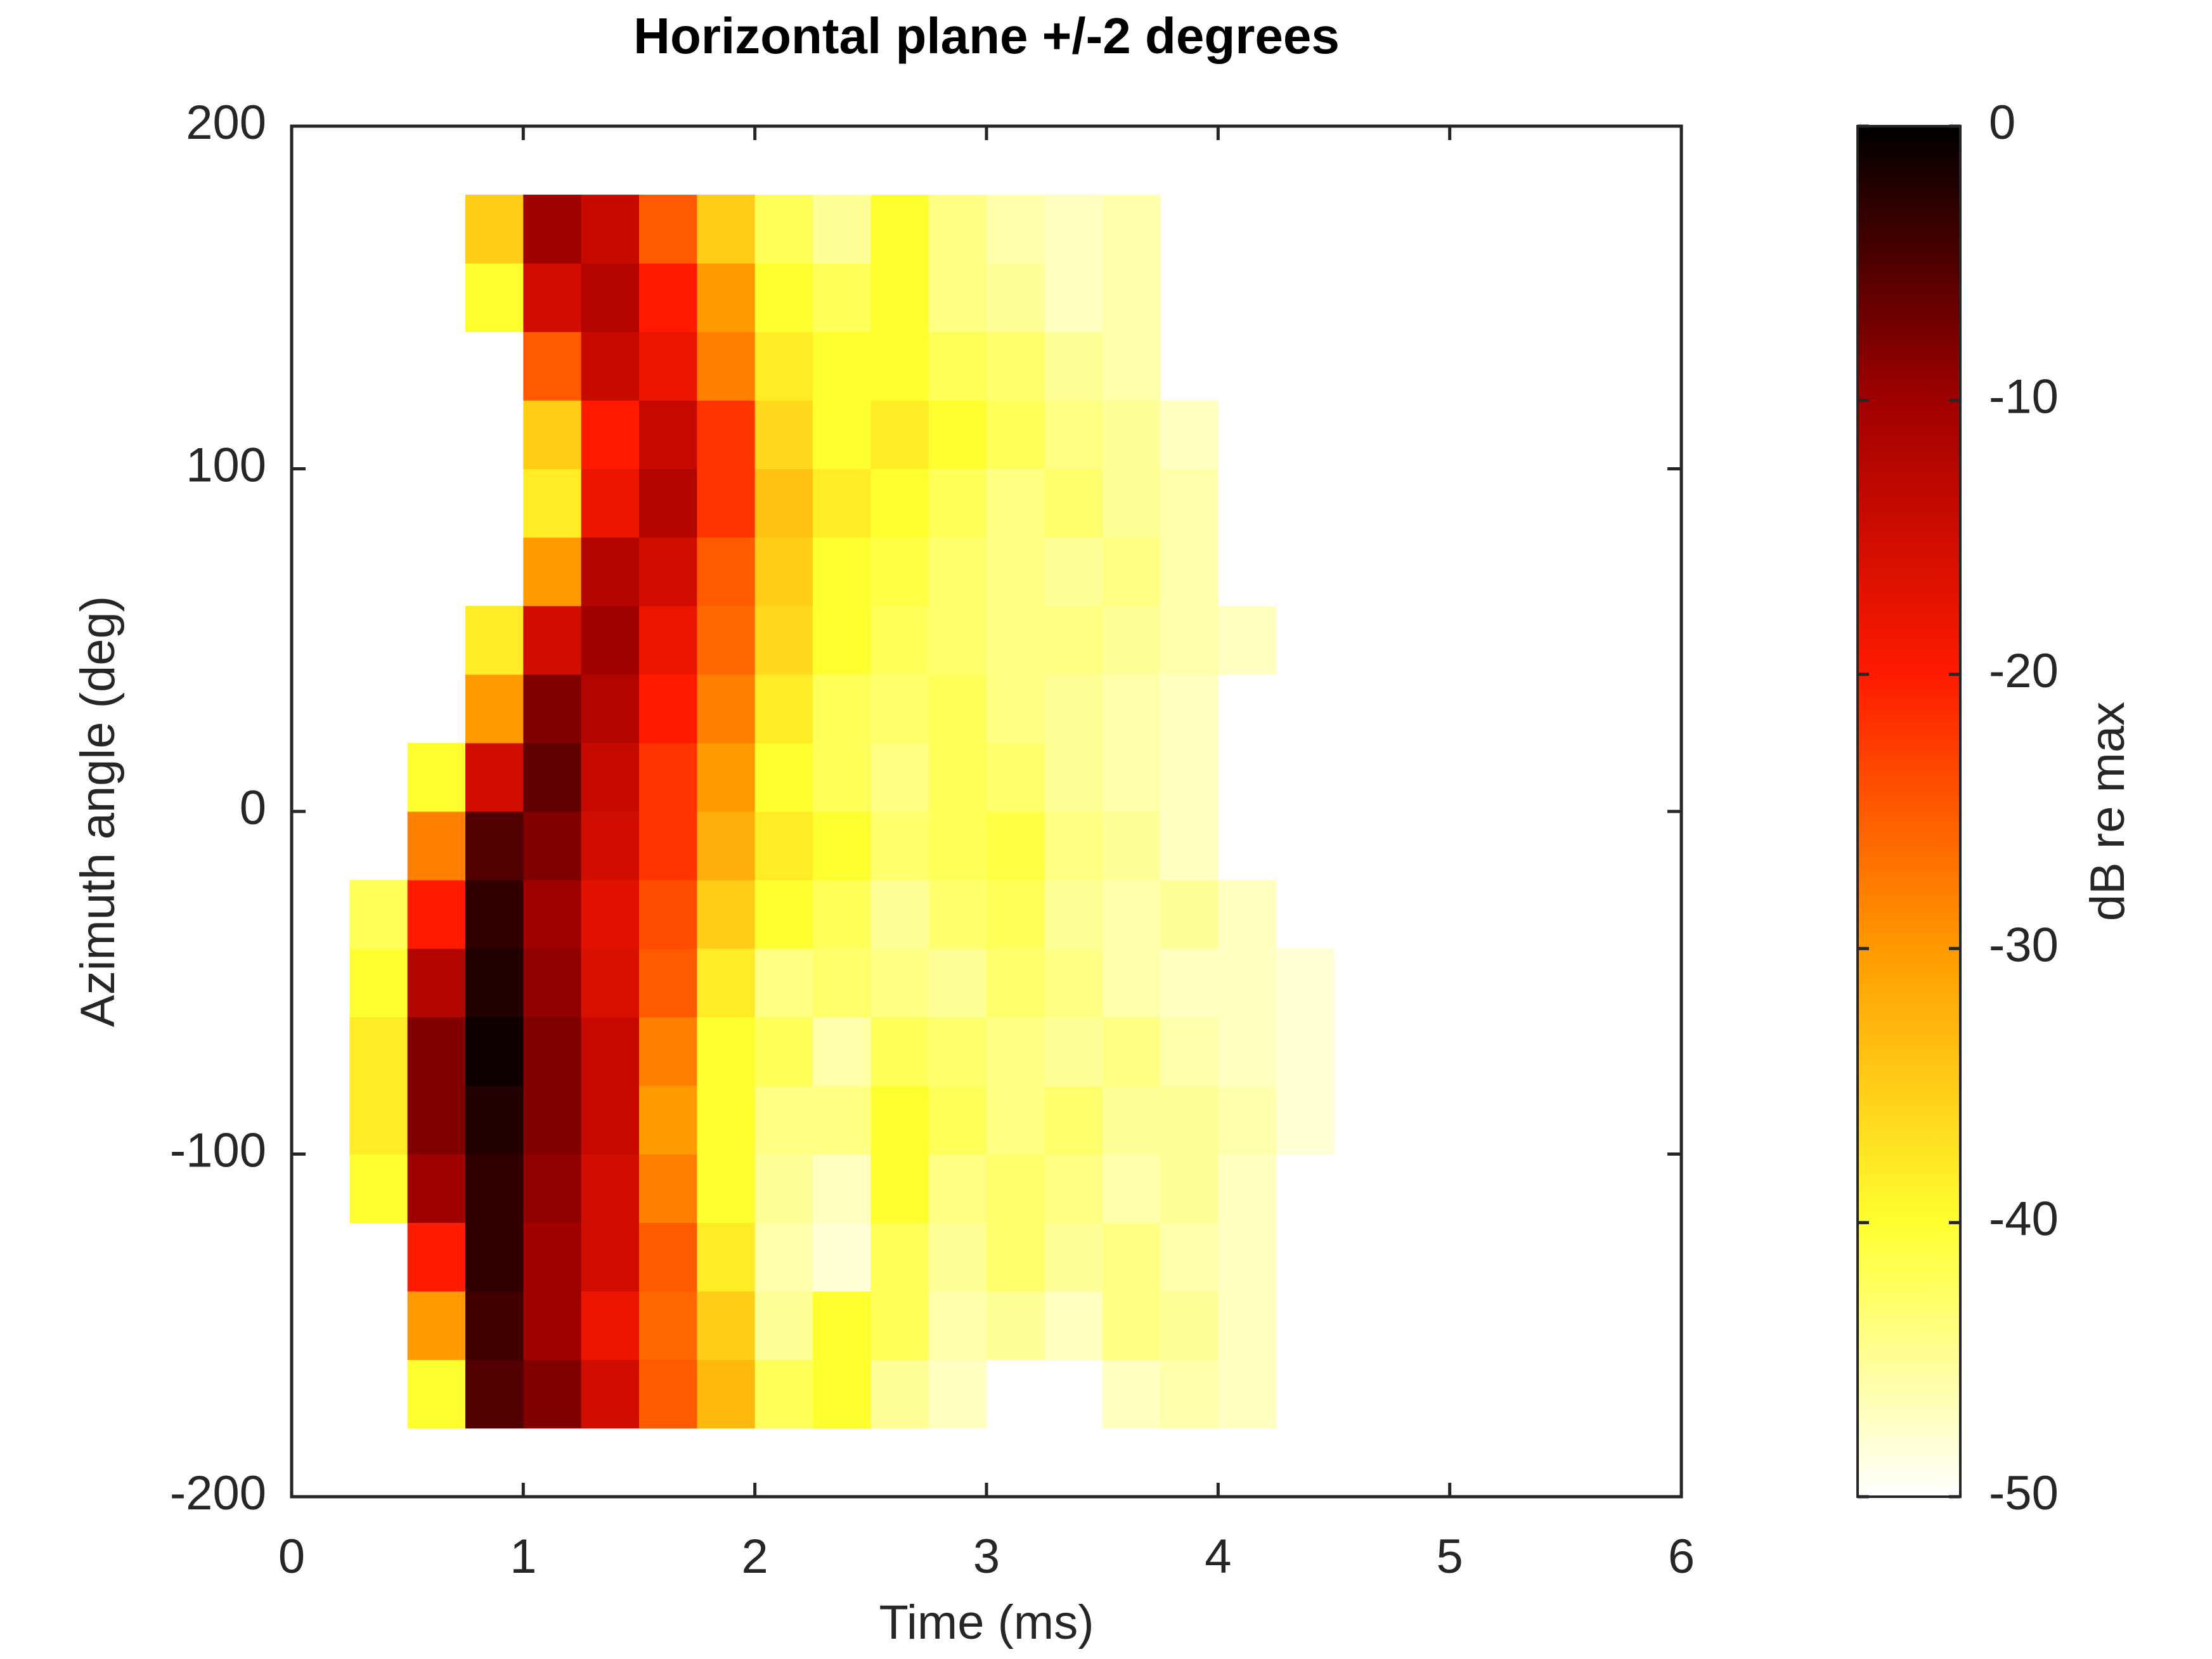 This screenshot has height=1659, width=2212. What do you see at coordinates (986, 1557) in the screenshot?
I see `x-tick-label: 3` at bounding box center [986, 1557].